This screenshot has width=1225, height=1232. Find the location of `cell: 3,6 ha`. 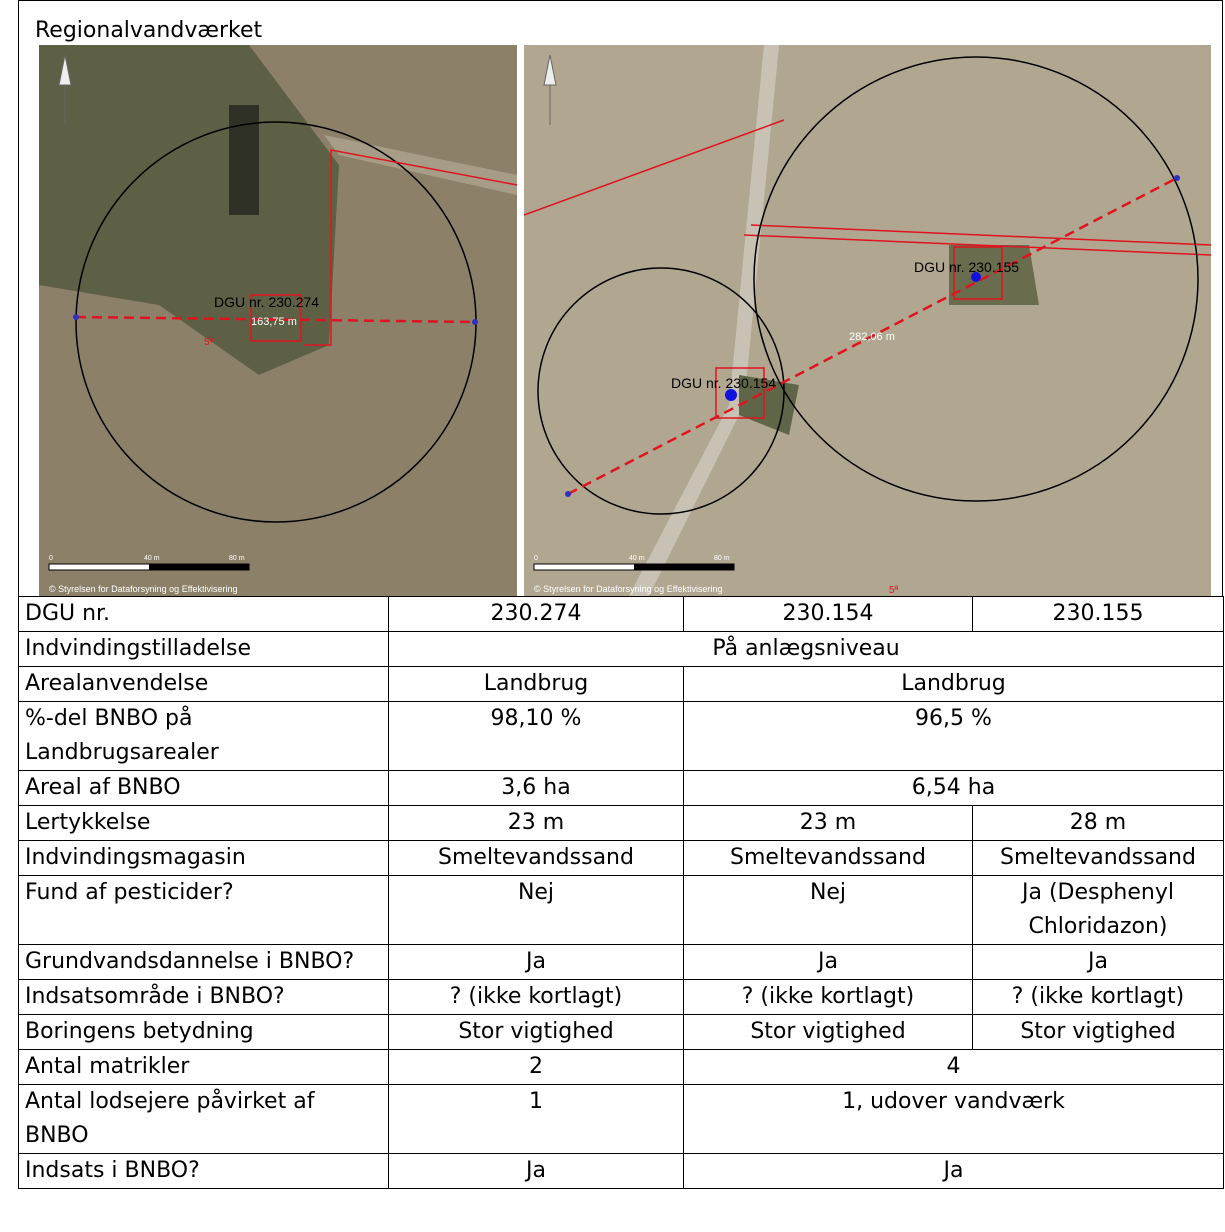

cell: 3,6 ha is located at coordinates (536, 788).